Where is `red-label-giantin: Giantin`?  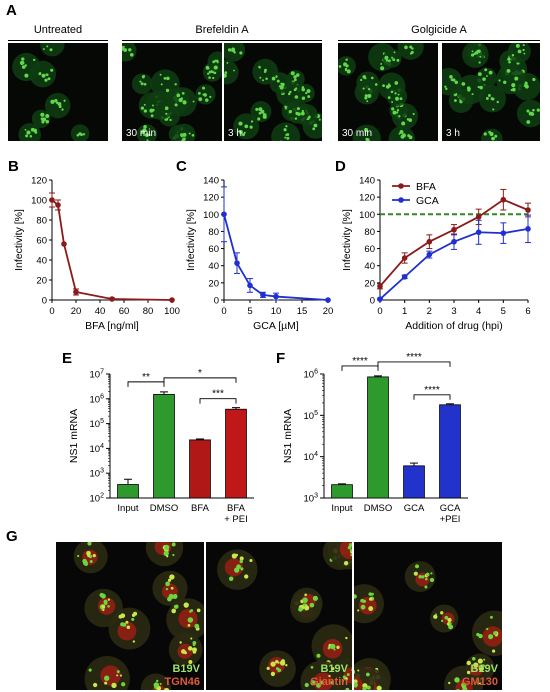 red-label-giantin: Giantin is located at coordinates (329, 682).